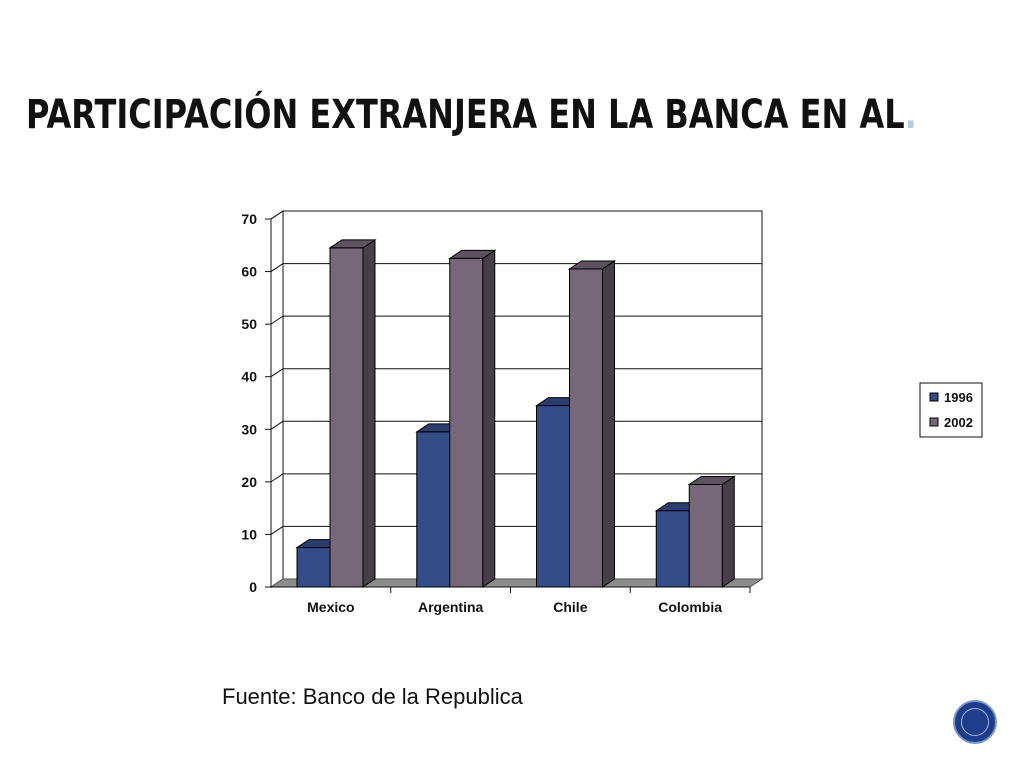 This screenshot has height=768, width=1024. What do you see at coordinates (958, 397) in the screenshot?
I see `legend-label-1996: 1996` at bounding box center [958, 397].